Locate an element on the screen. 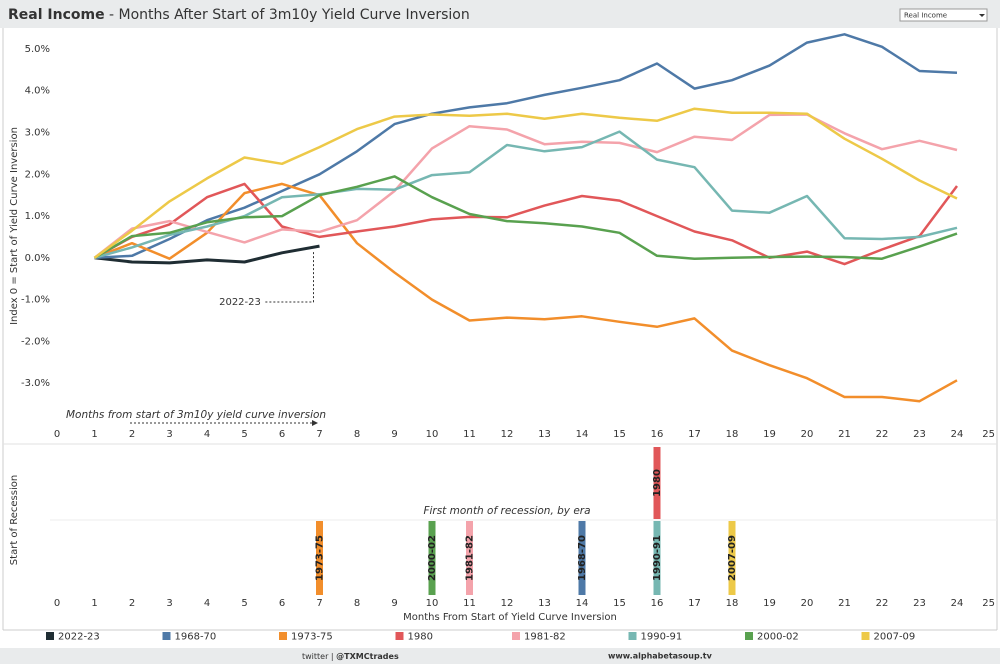 The image size is (1000, 667). dropdown-arrow is located at coordinates (982, 15).